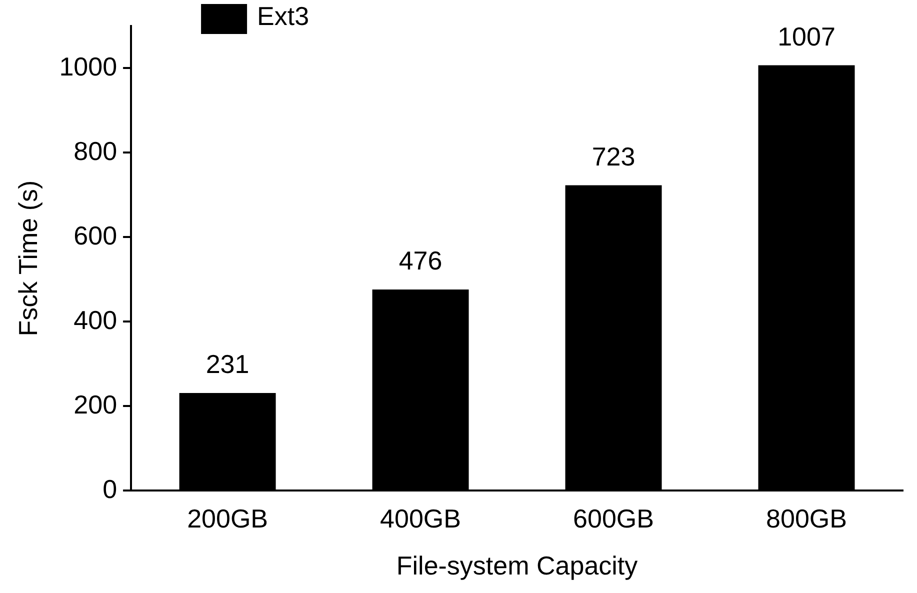 The width and height of the screenshot is (917, 593). What do you see at coordinates (110, 489) in the screenshot?
I see `y-tick-label: 0` at bounding box center [110, 489].